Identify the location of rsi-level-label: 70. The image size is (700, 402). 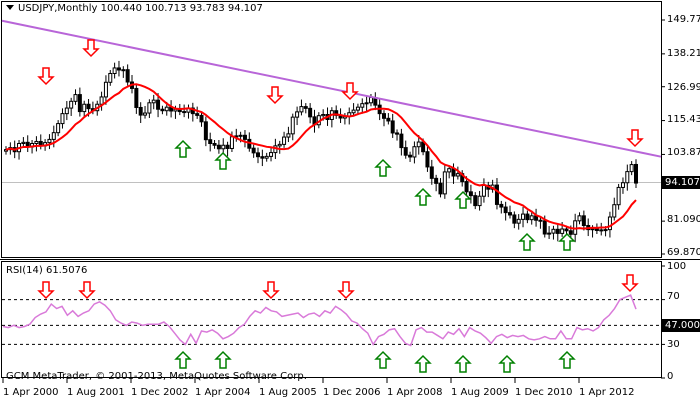
(673, 296).